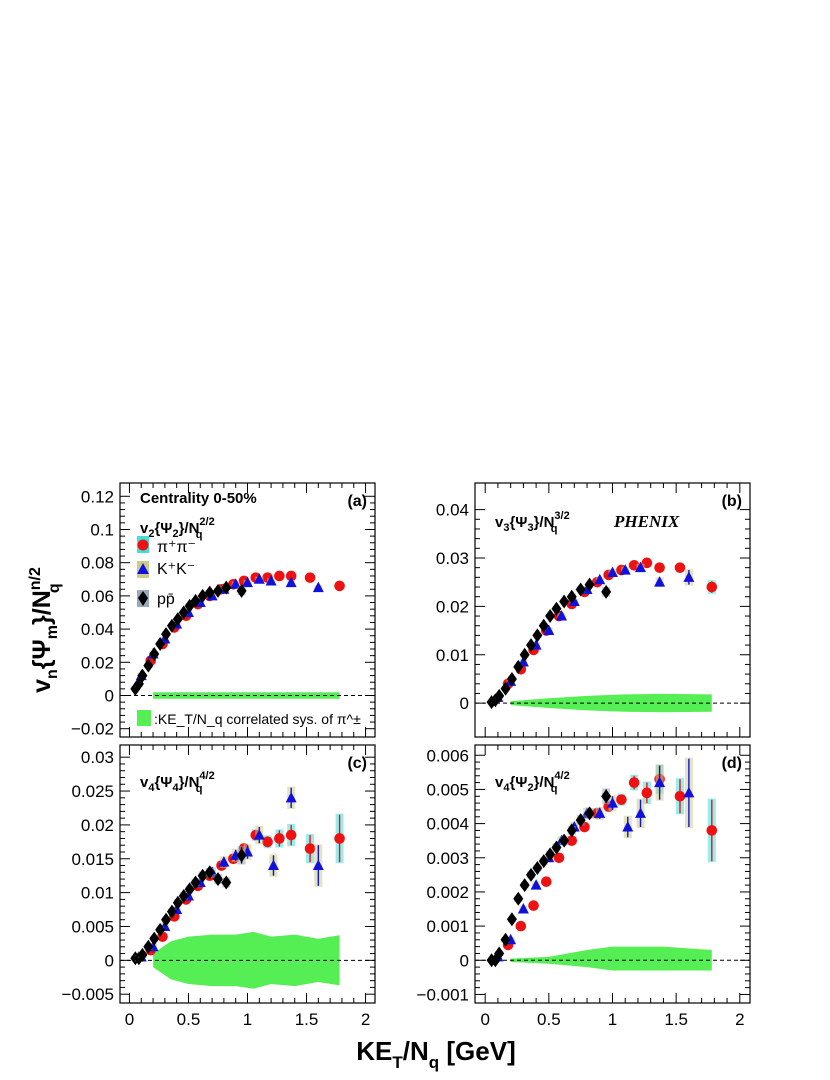  What do you see at coordinates (92, 791) in the screenshot?
I see `y-tick-label: 0.025` at bounding box center [92, 791].